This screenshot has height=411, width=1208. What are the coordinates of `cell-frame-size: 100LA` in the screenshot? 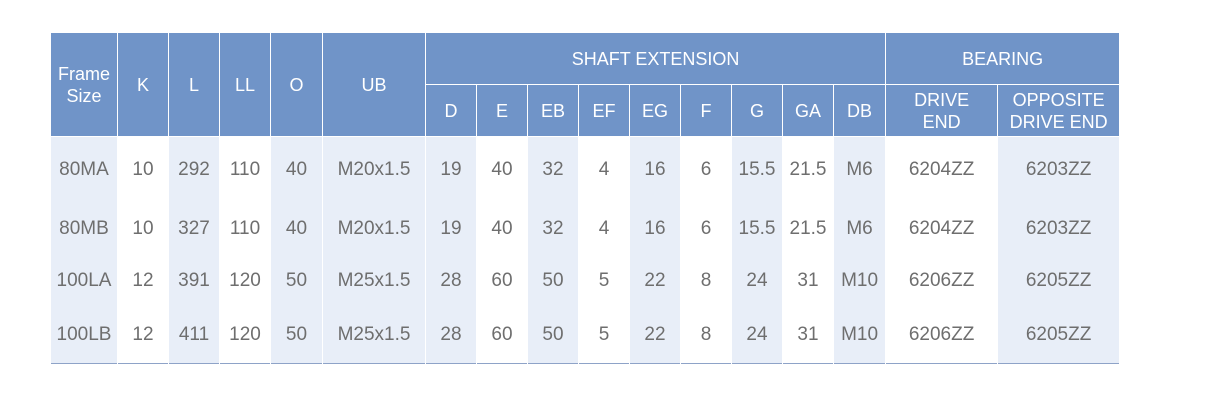 It's located at (84, 281).